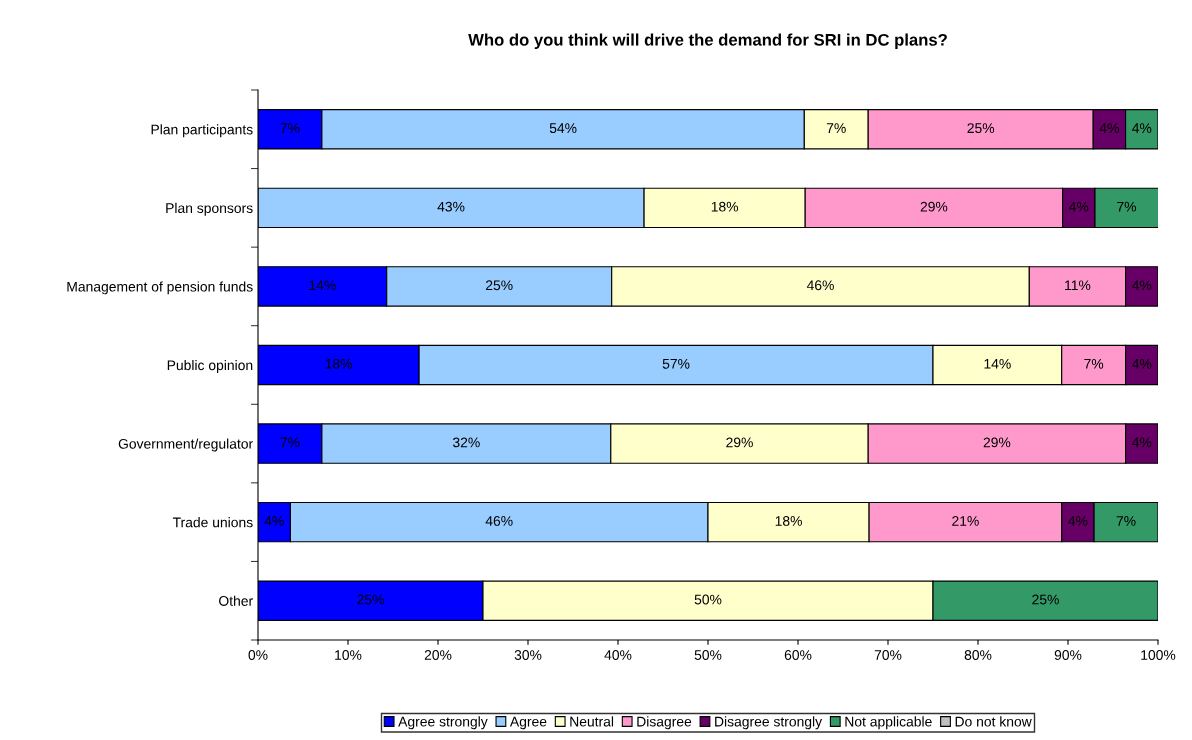 The width and height of the screenshot is (1192, 740). Describe the element at coordinates (1078, 285) in the screenshot. I see `data-label: 11%` at that location.